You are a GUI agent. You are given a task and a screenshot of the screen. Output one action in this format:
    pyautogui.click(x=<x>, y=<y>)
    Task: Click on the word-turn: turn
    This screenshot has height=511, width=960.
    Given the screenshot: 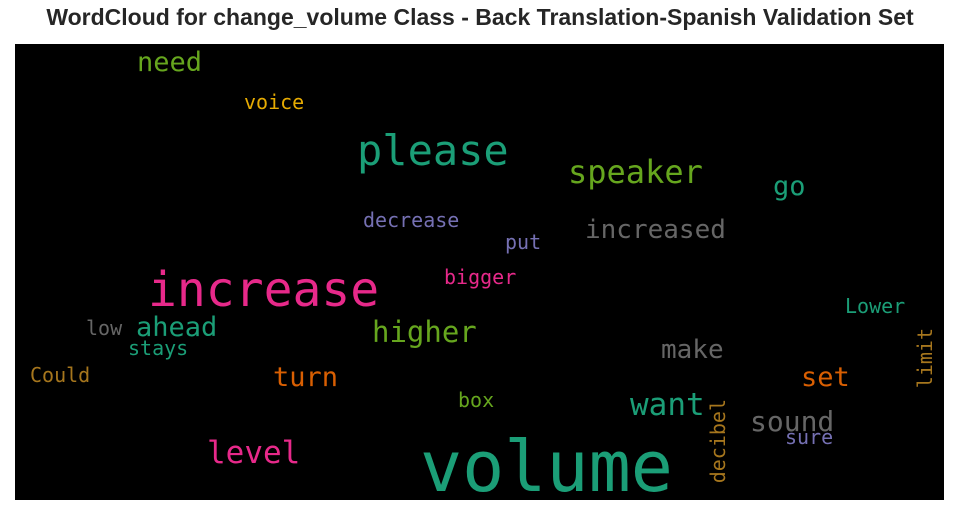 What is the action you would take?
    pyautogui.click(x=306, y=377)
    